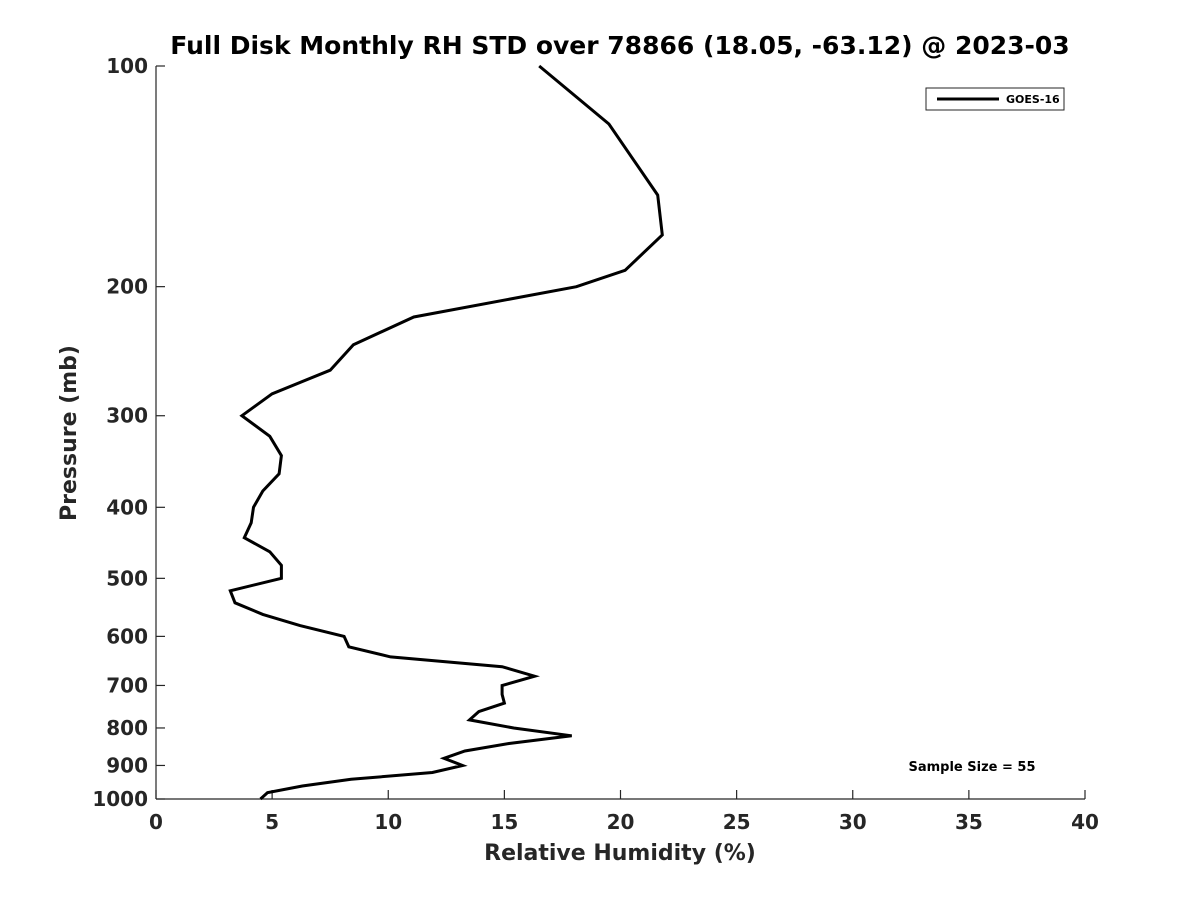  Describe the element at coordinates (120, 799) in the screenshot. I see `y-tick-label: 1000` at that location.